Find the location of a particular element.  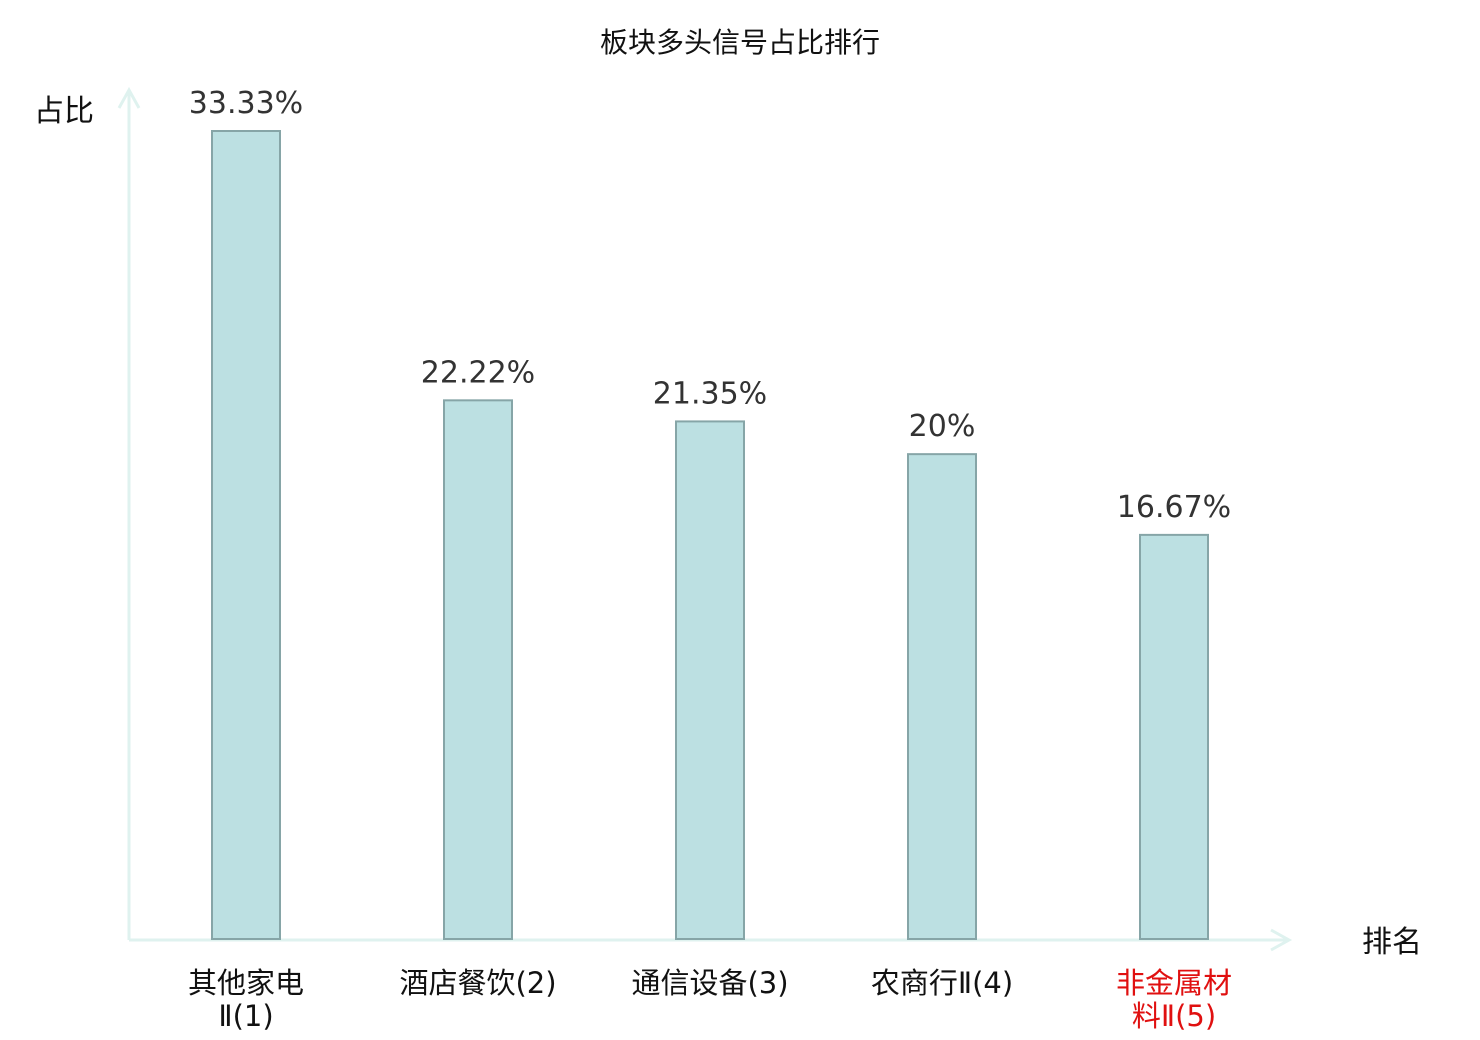

category-label-line: 农商行Ⅱ(4) is located at coordinates (942, 983).